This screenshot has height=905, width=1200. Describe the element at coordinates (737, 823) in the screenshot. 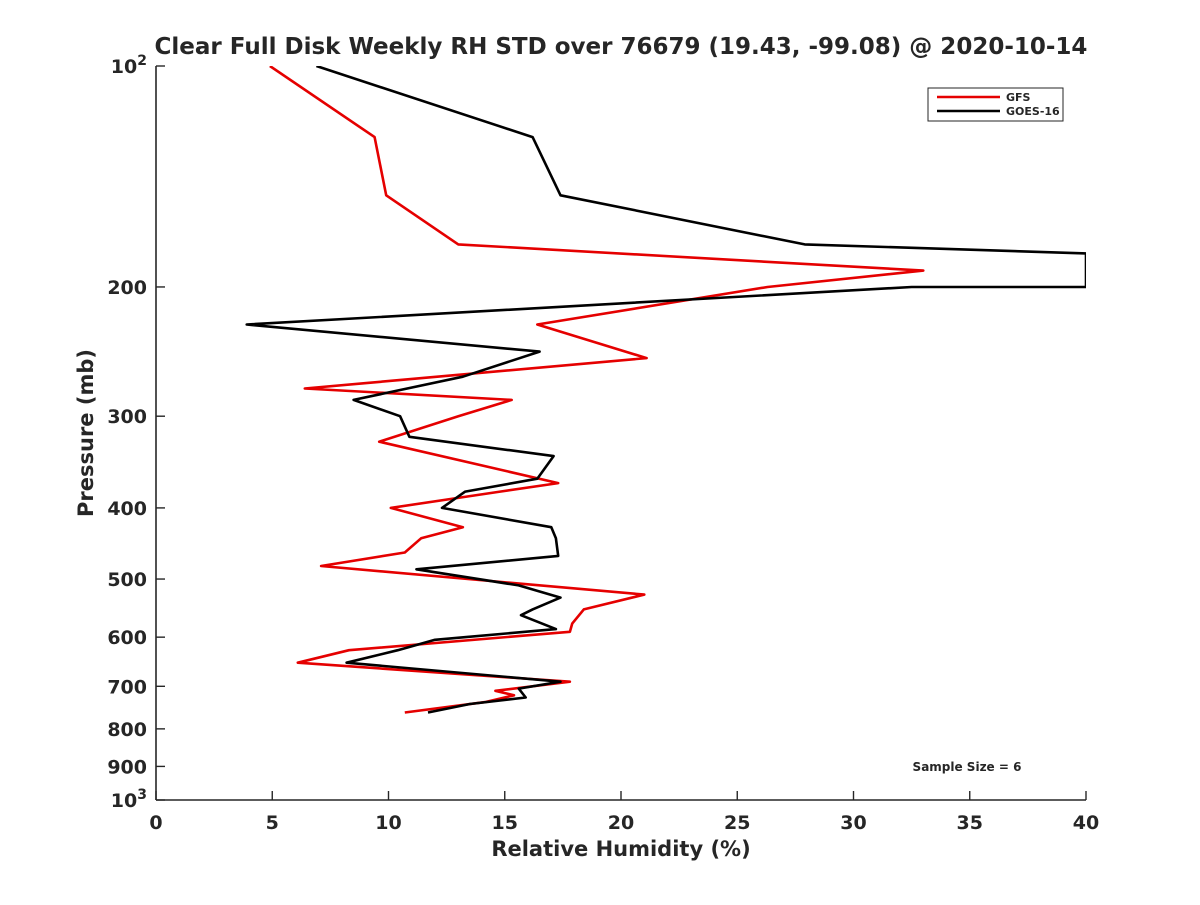

I see `x-tick-label: 25` at that location.